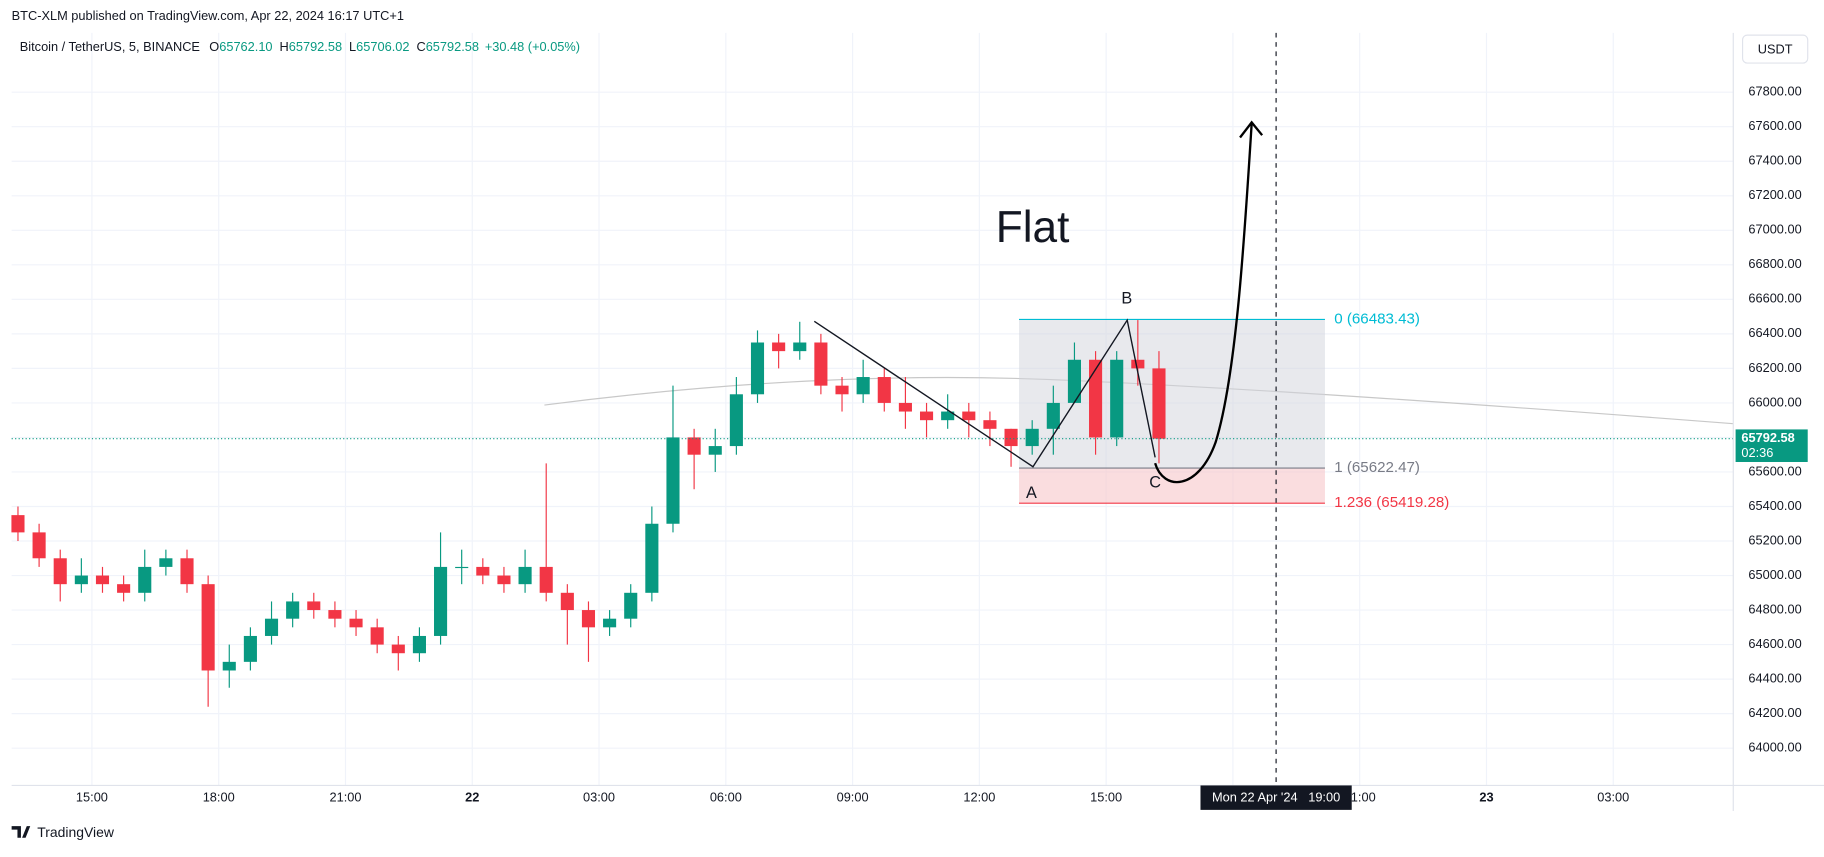 The image size is (1824, 857). What do you see at coordinates (76, 832) in the screenshot?
I see `footer: TradingView` at bounding box center [76, 832].